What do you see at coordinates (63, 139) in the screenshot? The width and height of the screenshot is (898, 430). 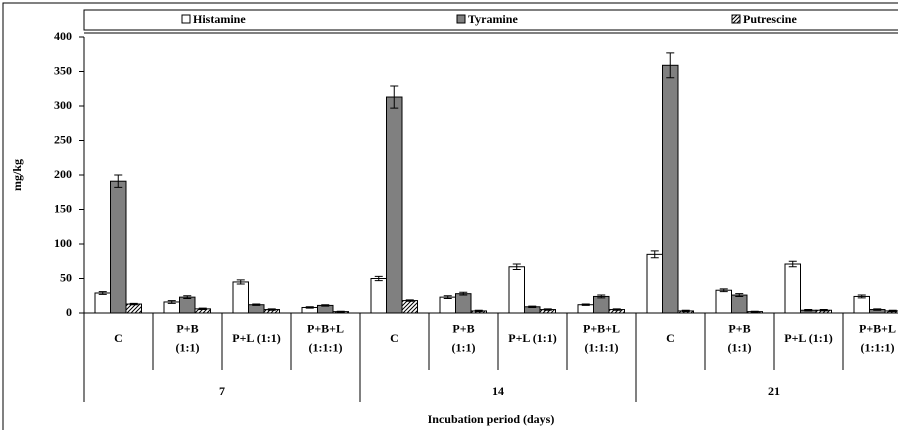 I see `y-tick-label: 250` at bounding box center [63, 139].